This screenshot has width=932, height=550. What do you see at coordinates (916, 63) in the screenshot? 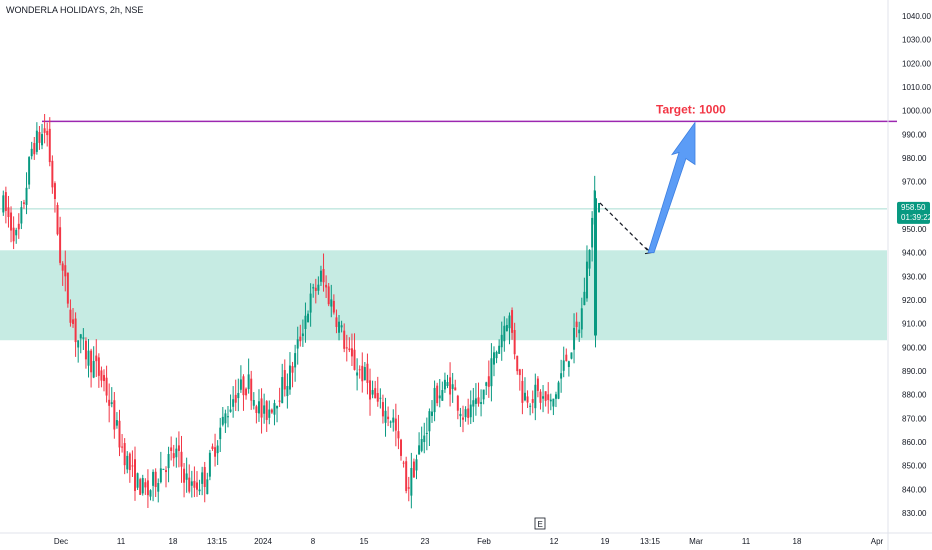
I see `price-tick-label: 1020.00` at bounding box center [916, 63].